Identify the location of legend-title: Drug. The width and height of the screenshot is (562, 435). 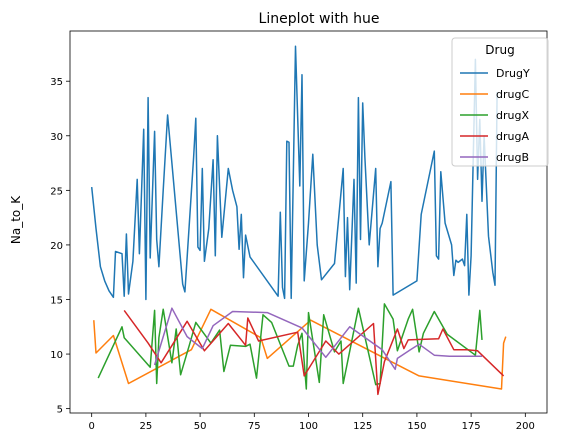
(499, 50).